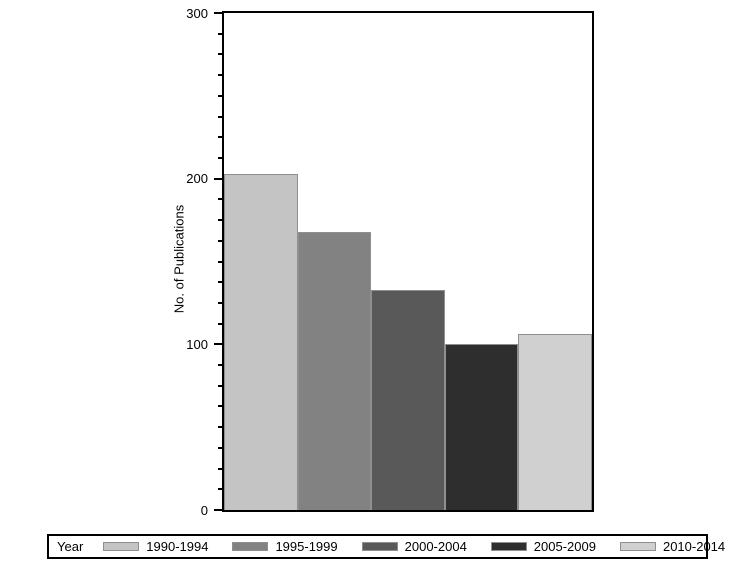 The height and width of the screenshot is (567, 756). What do you see at coordinates (379, 546) in the screenshot?
I see `legend-swatch-2000-2004` at bounding box center [379, 546].